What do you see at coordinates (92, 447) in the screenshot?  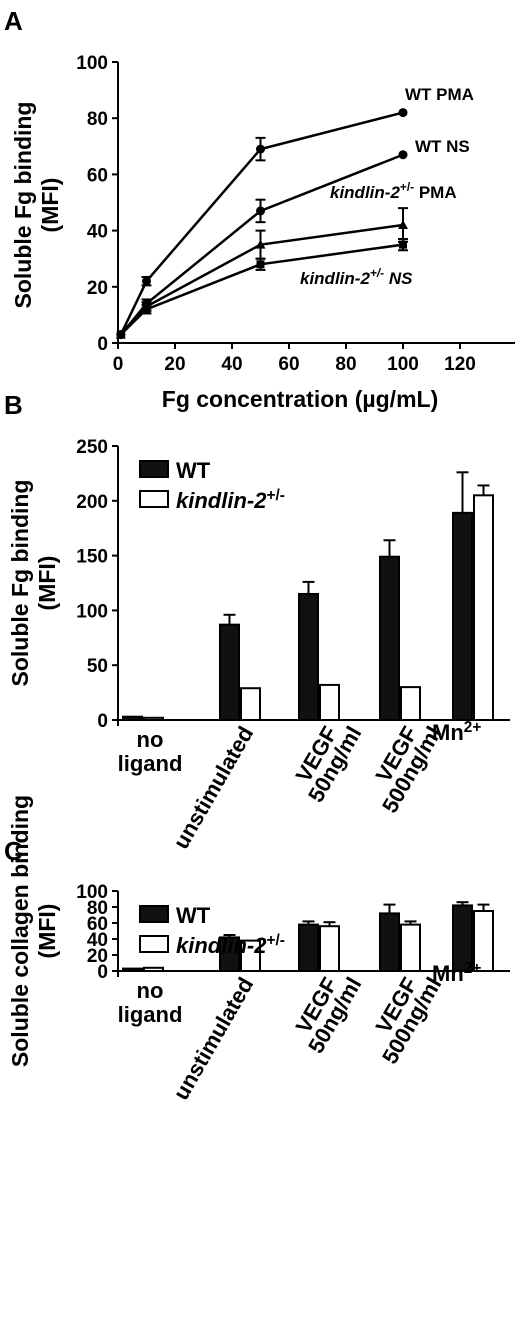 I see `y-tick-label: 250` at bounding box center [92, 447].